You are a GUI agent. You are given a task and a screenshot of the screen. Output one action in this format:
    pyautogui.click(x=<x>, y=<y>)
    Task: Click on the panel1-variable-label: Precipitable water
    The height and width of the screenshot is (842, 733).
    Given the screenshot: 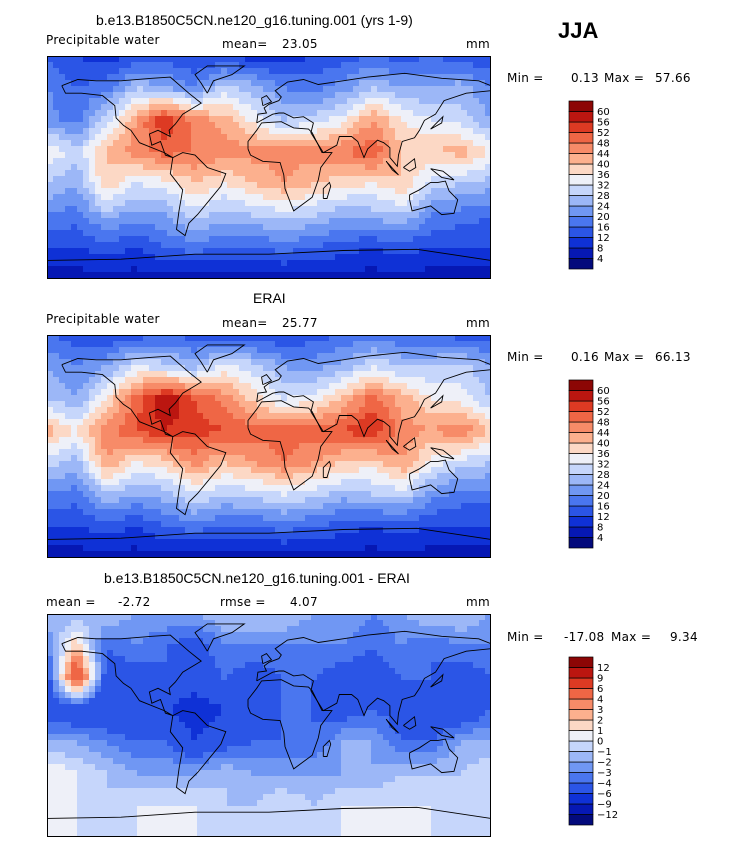 What is the action you would take?
    pyautogui.click(x=103, y=40)
    